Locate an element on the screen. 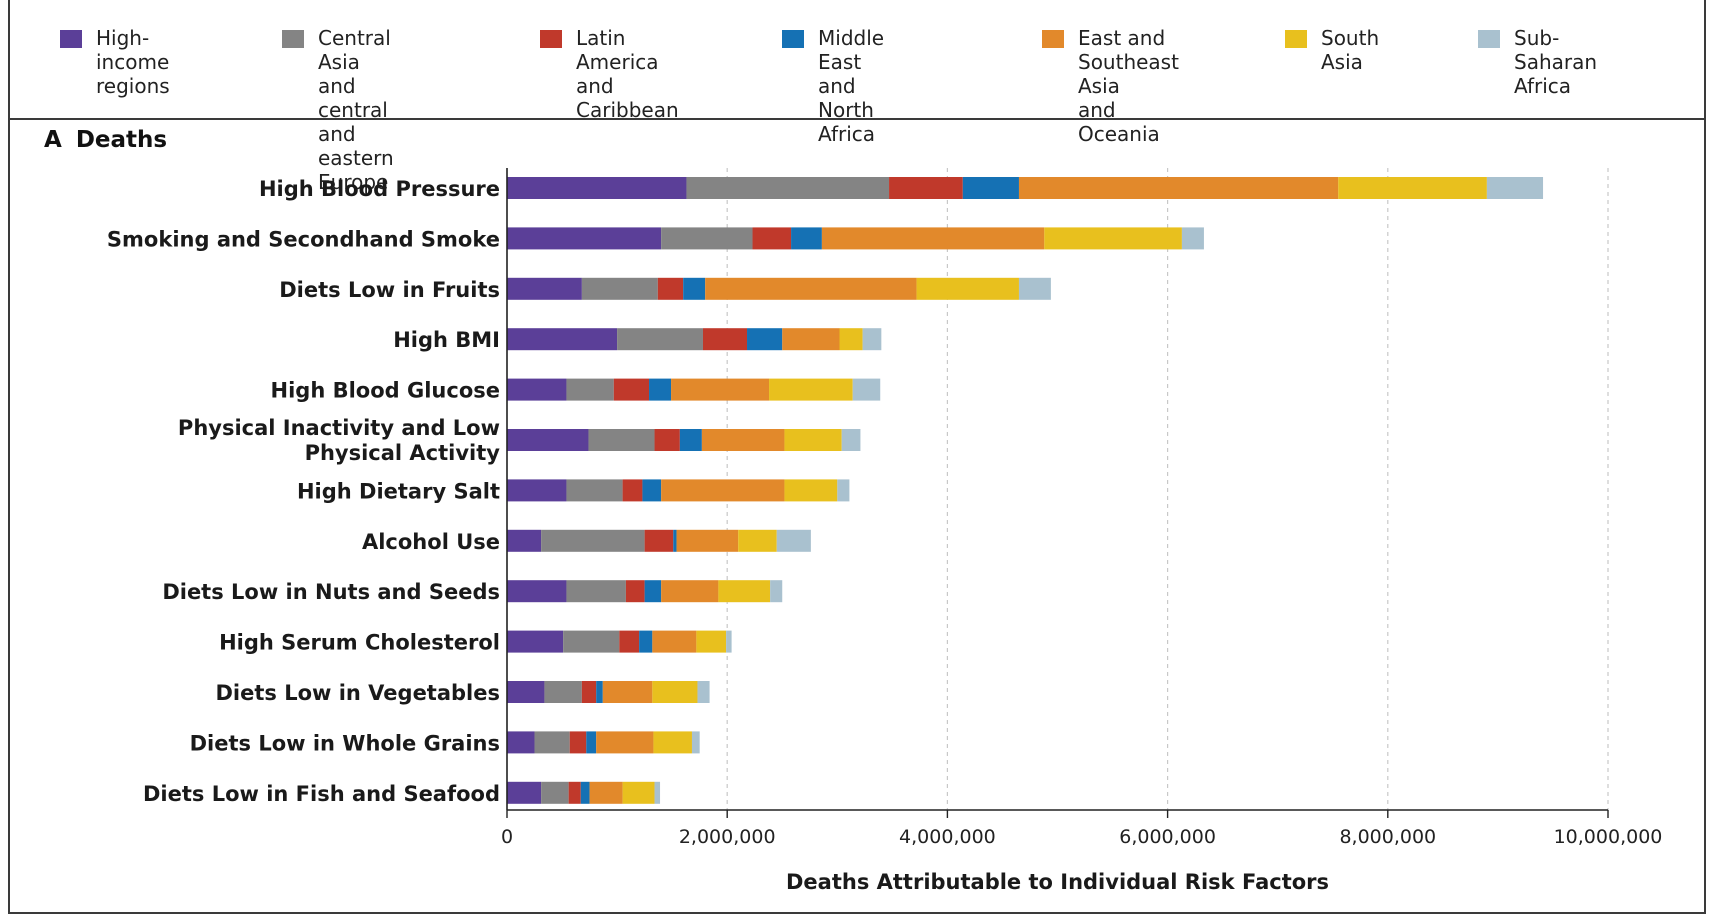  legend-label: Sub-Saharan Africa is located at coordinates (1556, 62).